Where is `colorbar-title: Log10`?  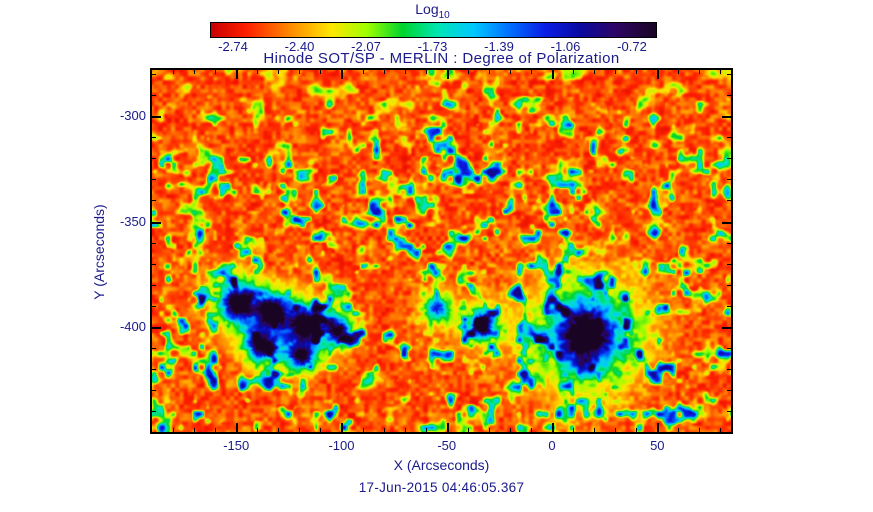 colorbar-title: Log10 is located at coordinates (432, 11).